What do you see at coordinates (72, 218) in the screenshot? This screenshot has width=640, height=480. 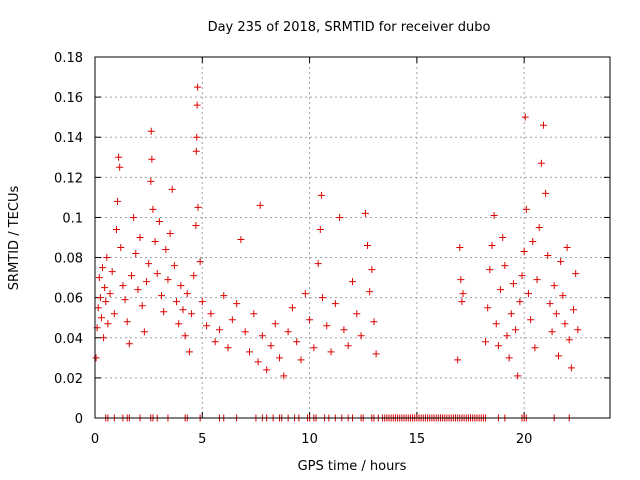 I see `y-tick-label: 0.1` at bounding box center [72, 218].